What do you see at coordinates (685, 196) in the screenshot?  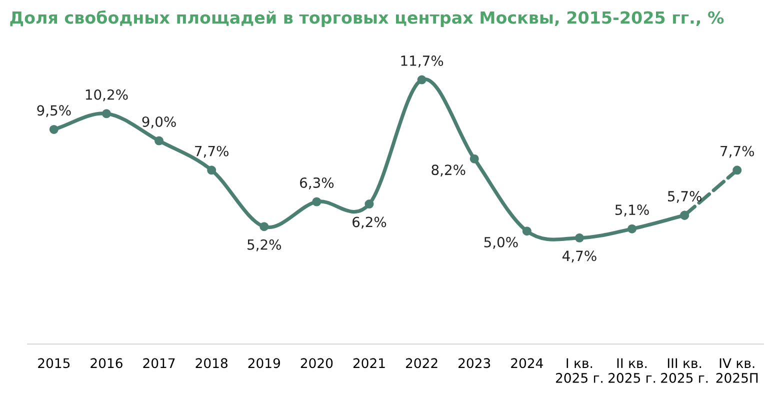 I see `data-label: 5,7%` at bounding box center [685, 196].